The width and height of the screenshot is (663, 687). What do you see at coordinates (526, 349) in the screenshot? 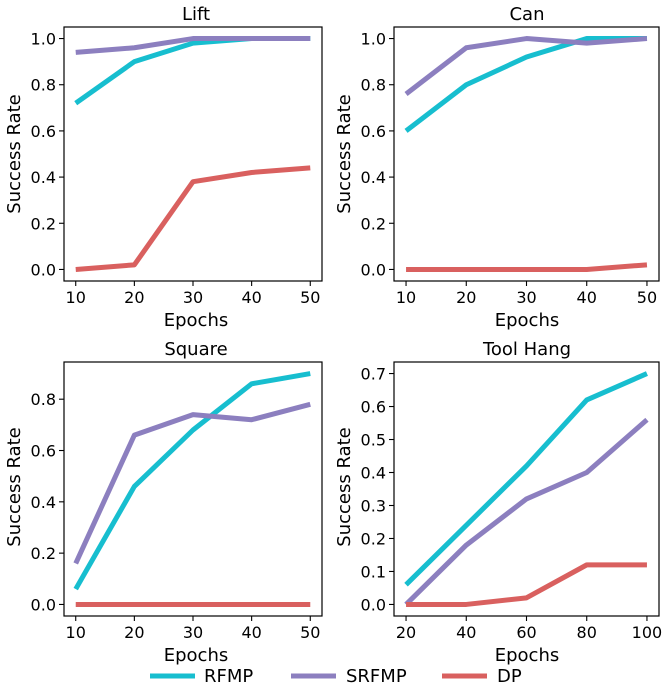
I see `panel-title: Tool Hang` at bounding box center [526, 349].